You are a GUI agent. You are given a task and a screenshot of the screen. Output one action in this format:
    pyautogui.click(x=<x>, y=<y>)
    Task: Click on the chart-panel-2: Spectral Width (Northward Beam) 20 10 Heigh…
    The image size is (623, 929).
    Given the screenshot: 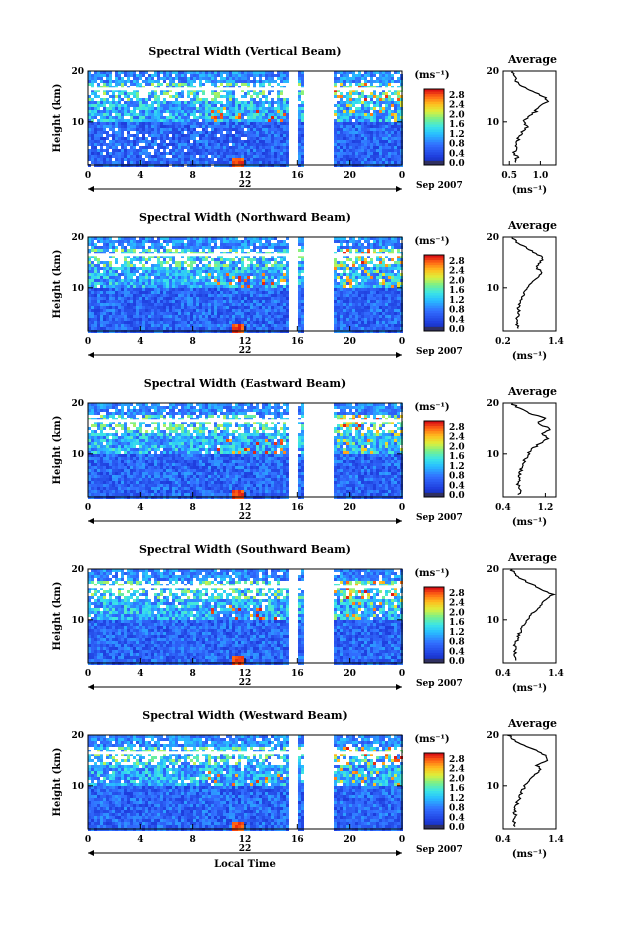 What is the action you would take?
    pyautogui.click(x=308, y=286)
    